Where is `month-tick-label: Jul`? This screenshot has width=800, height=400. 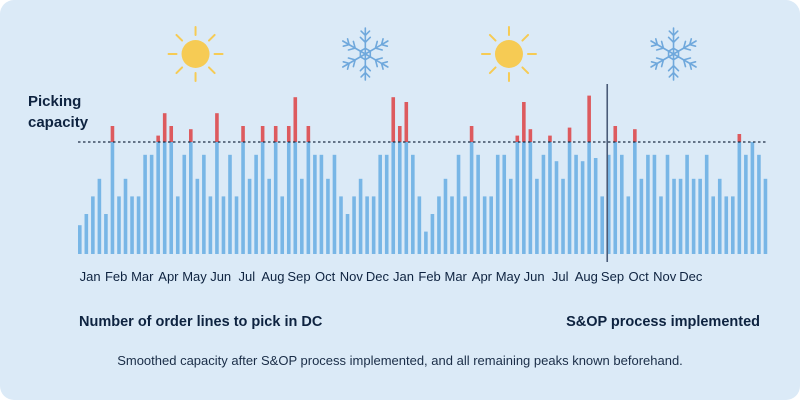
month-tick-label: Jul is located at coordinates (246, 276).